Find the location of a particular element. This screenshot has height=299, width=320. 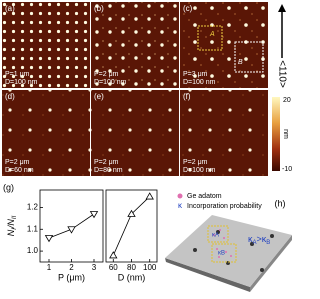

region-b is located at coordinates (224, 253).